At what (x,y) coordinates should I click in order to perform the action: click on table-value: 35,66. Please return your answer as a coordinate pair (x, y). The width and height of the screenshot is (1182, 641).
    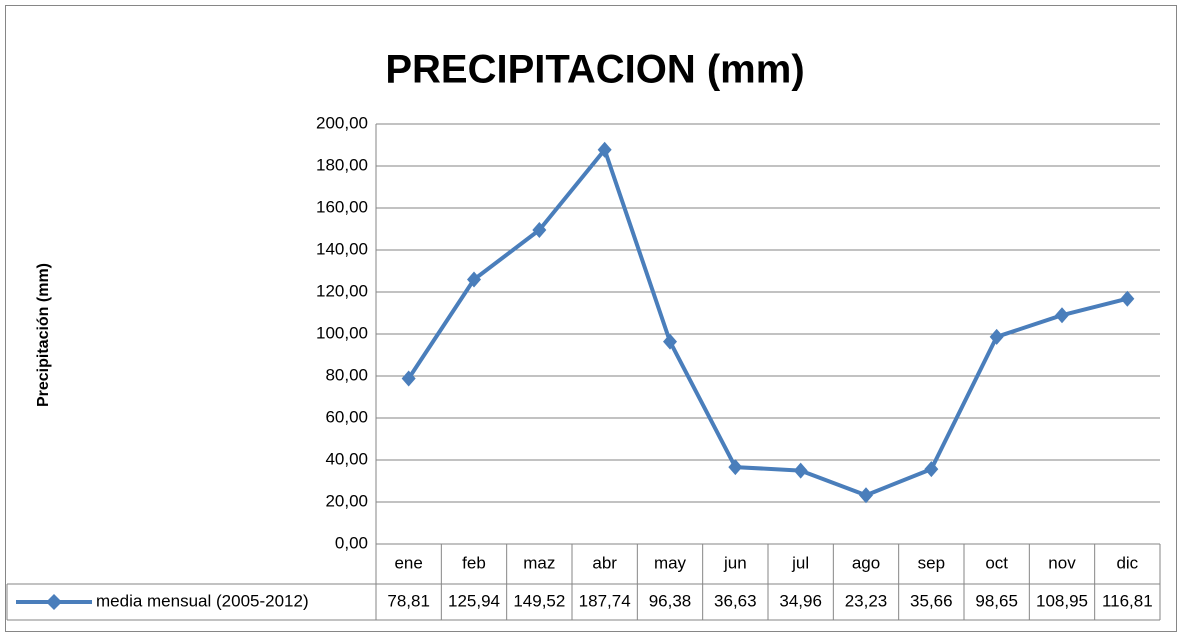
    Looking at the image, I should click on (931, 600).